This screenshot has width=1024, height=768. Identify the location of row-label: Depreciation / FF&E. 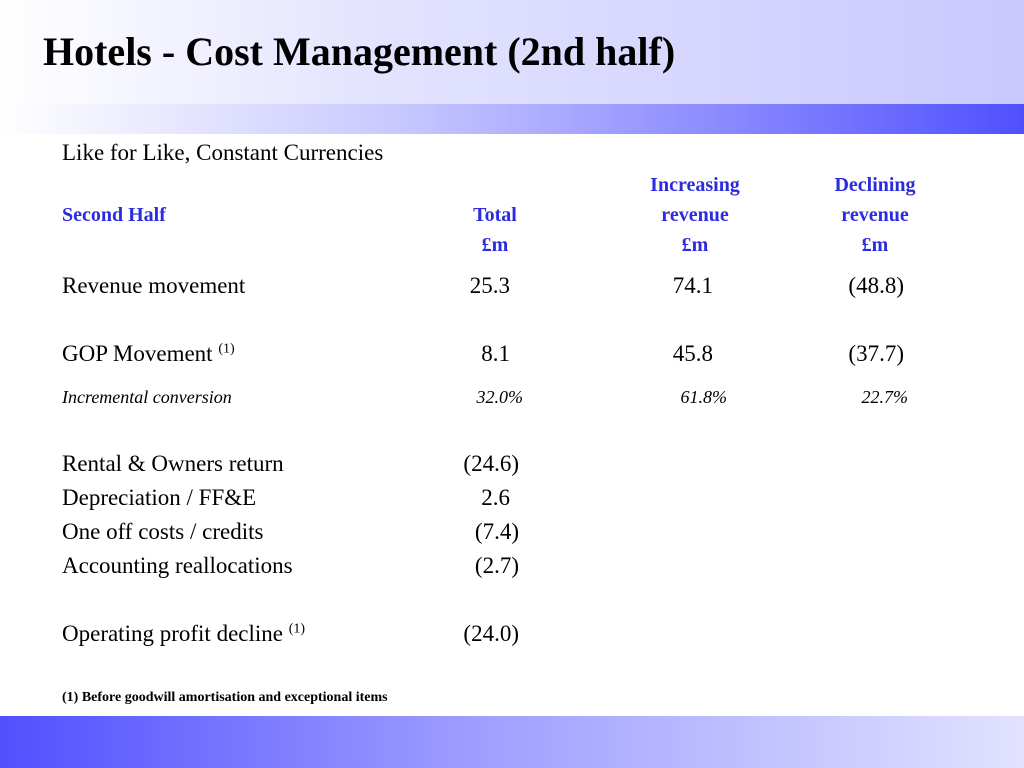
(159, 497).